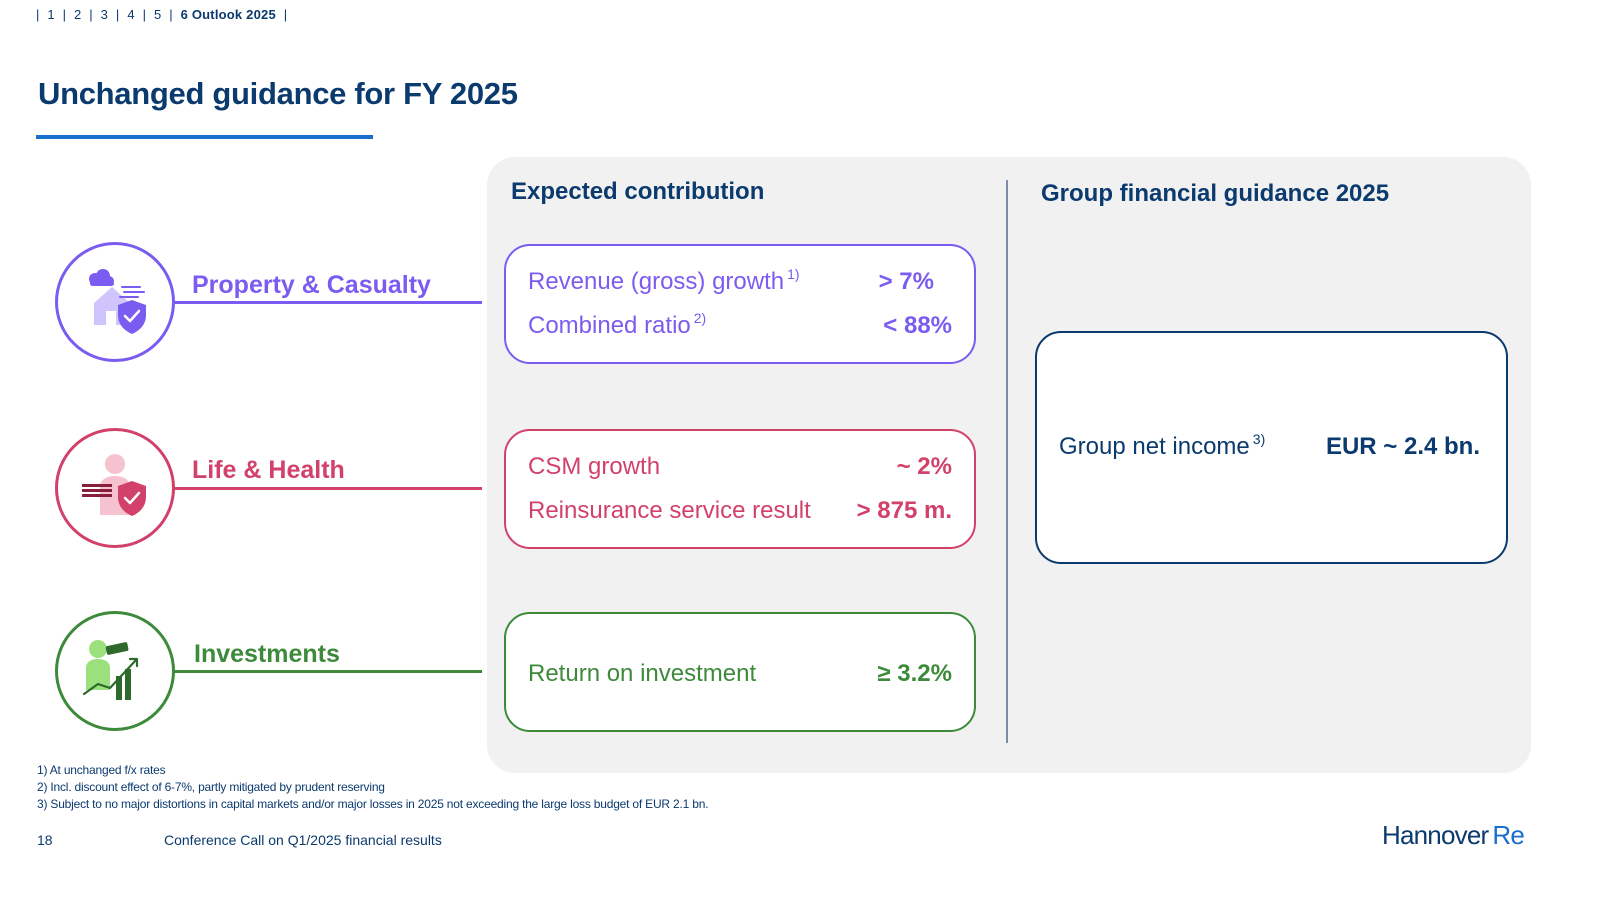 The width and height of the screenshot is (1600, 900). What do you see at coordinates (268, 470) in the screenshot?
I see `life-health-label: Life & Health` at bounding box center [268, 470].